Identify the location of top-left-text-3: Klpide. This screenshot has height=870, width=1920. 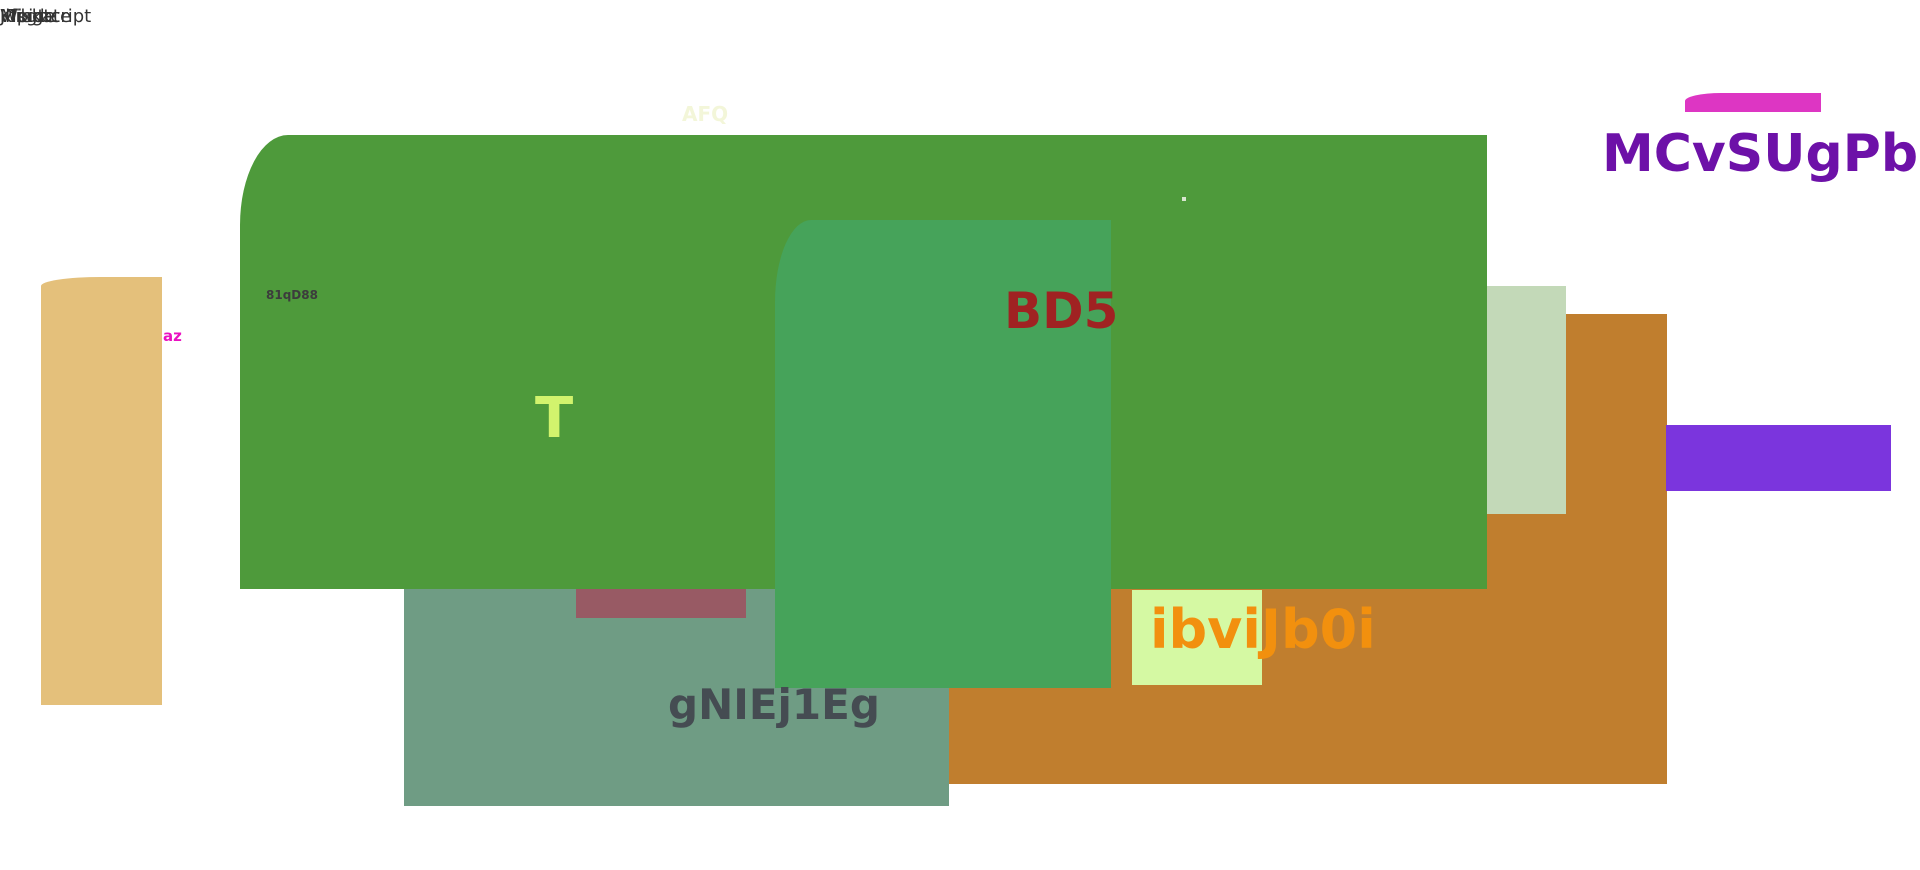
(28, 16).